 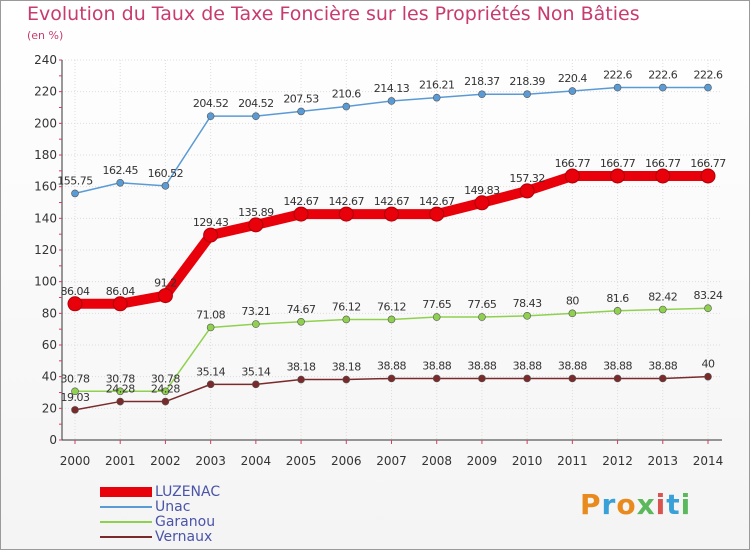 I want to click on y-tick-label: 240, so click(x=45, y=60).